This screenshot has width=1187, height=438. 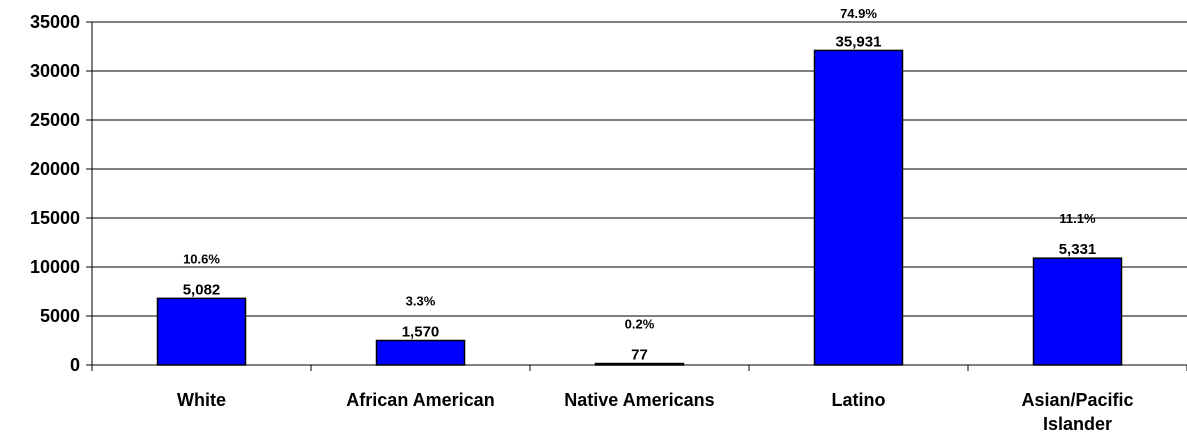 What do you see at coordinates (202, 289) in the screenshot?
I see `value-label: 5,082` at bounding box center [202, 289].